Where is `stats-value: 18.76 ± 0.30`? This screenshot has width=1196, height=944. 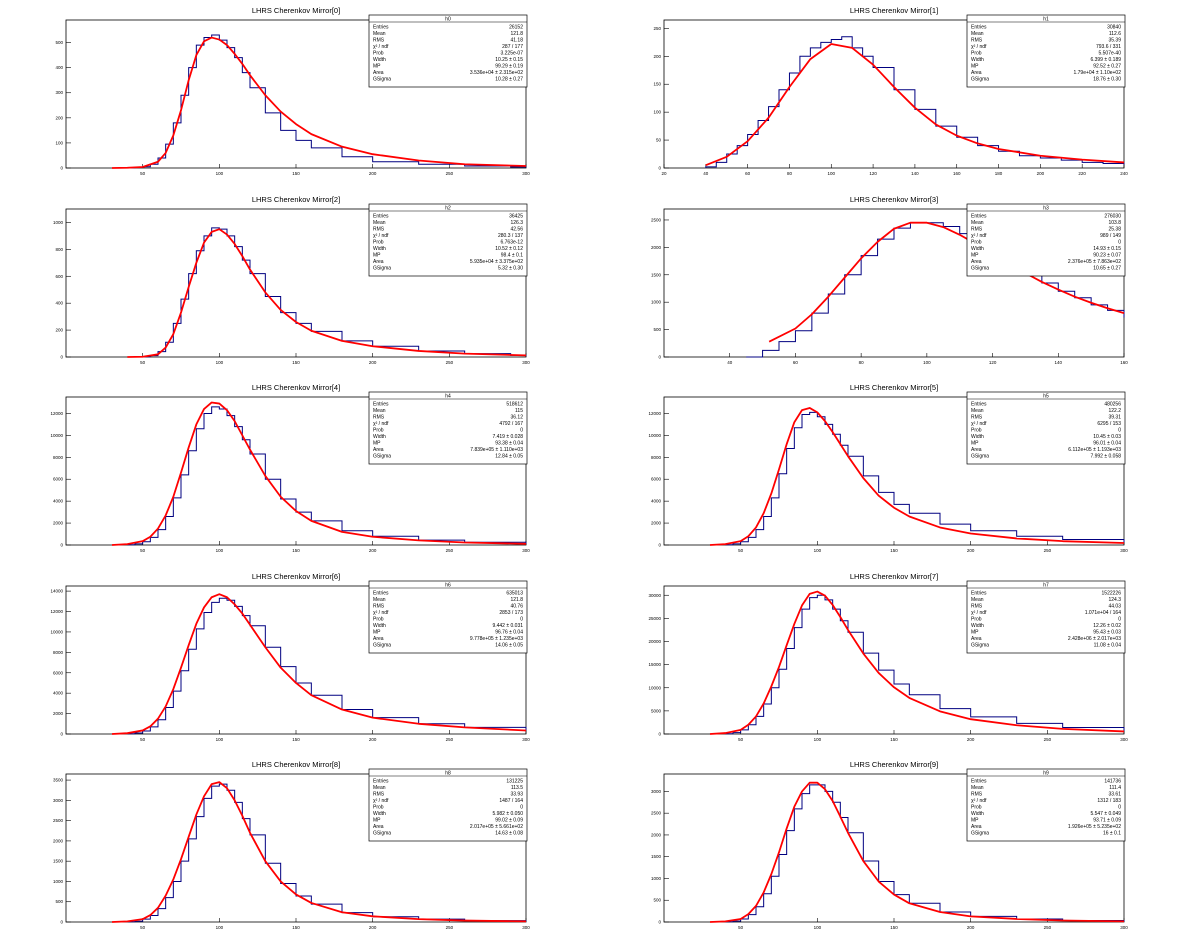 stats-value: 18.76 ± 0.30 is located at coordinates (1107, 80).